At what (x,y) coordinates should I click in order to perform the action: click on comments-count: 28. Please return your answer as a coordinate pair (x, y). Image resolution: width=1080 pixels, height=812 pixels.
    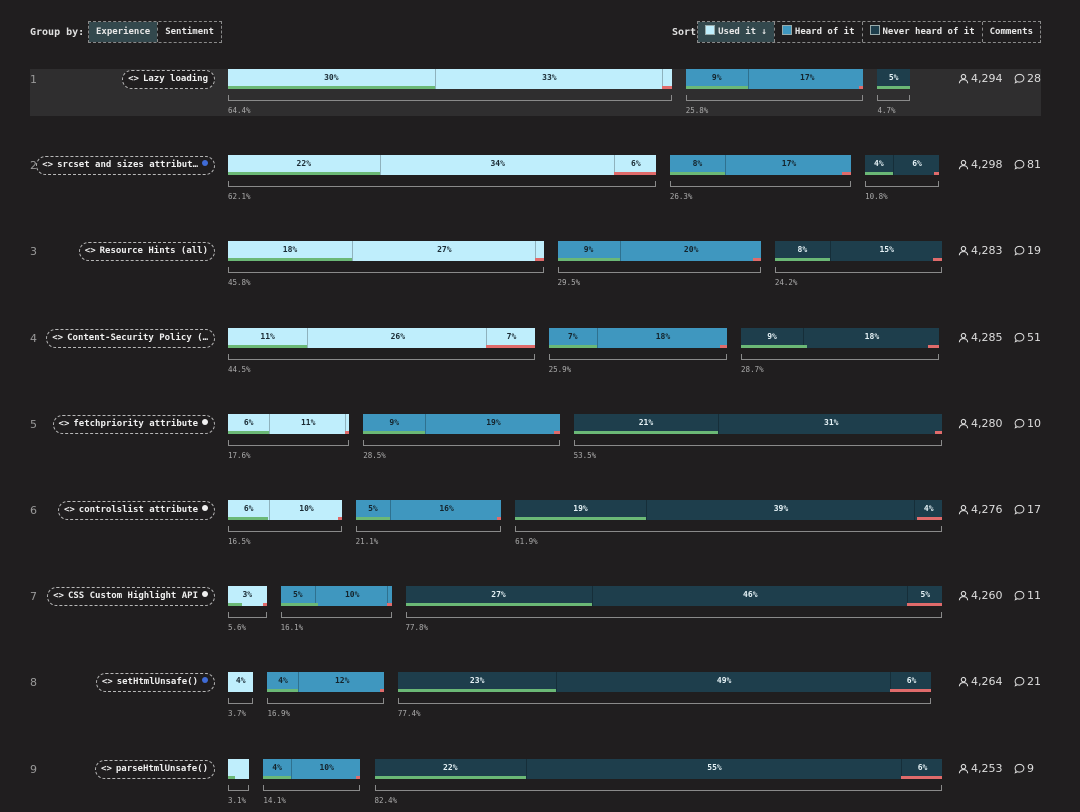
    Looking at the image, I should click on (1027, 78).